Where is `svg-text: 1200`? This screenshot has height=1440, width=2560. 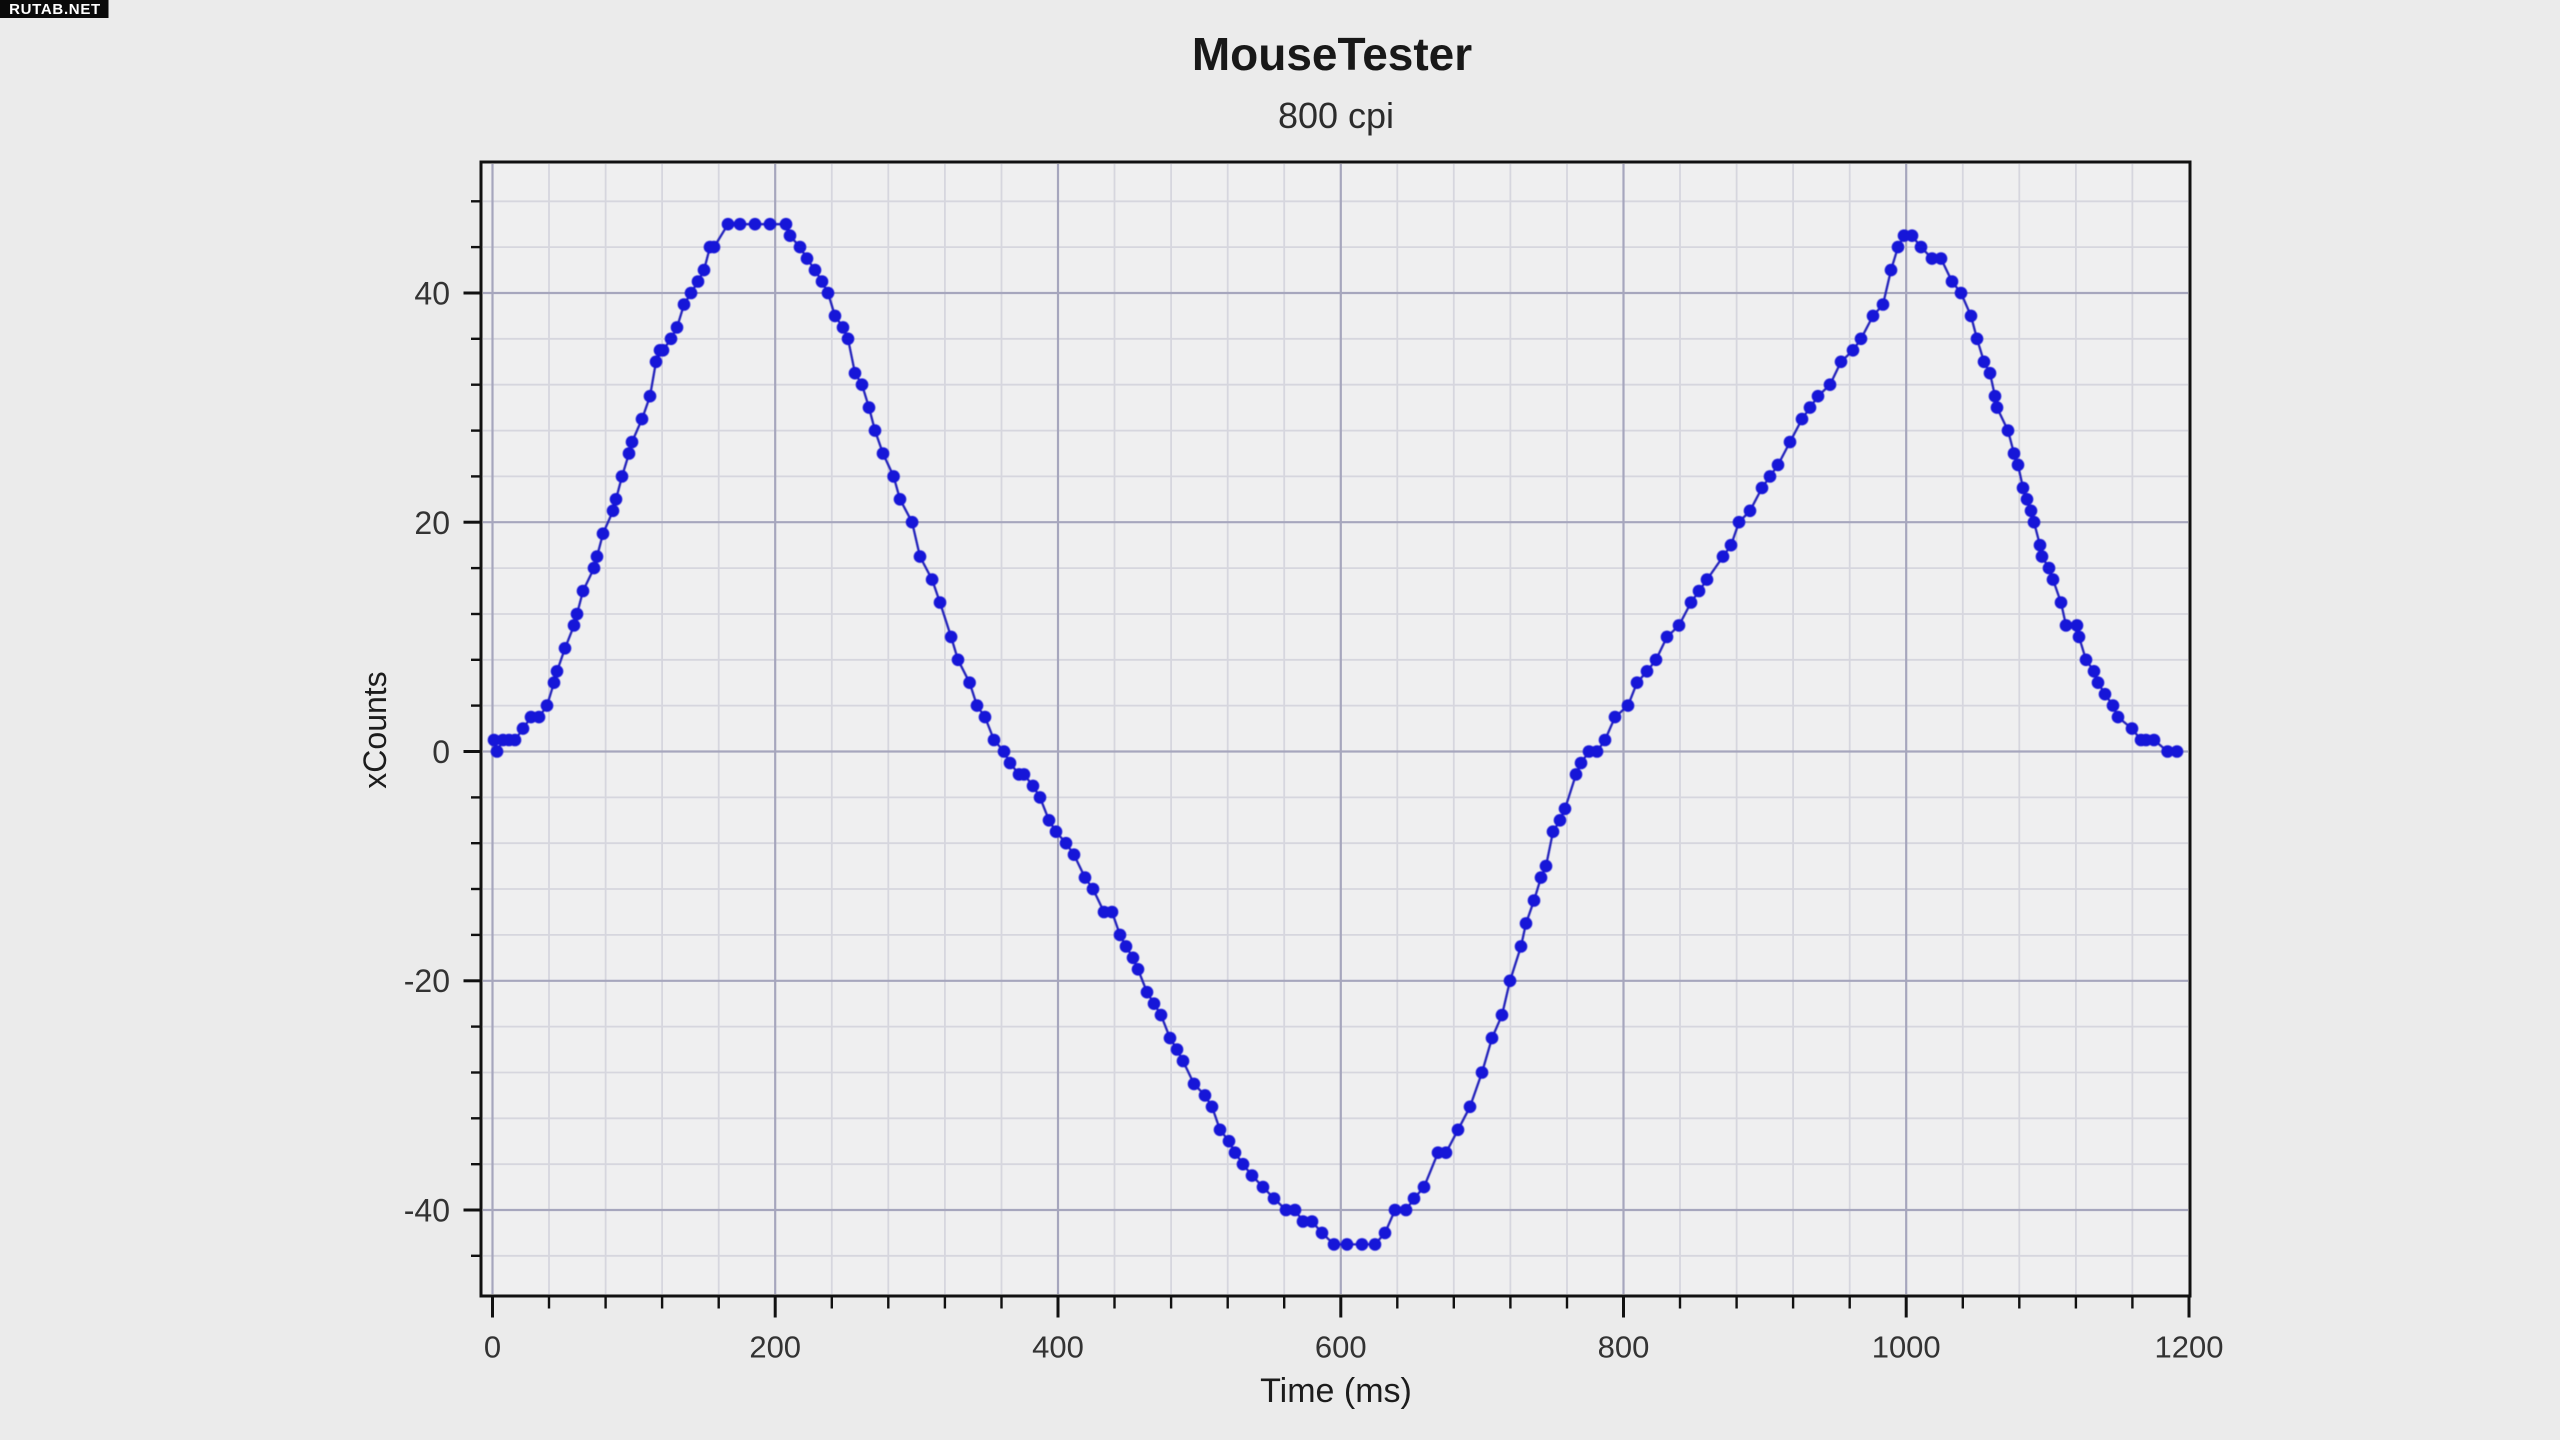
svg-text: 1200 is located at coordinates (2189, 1347).